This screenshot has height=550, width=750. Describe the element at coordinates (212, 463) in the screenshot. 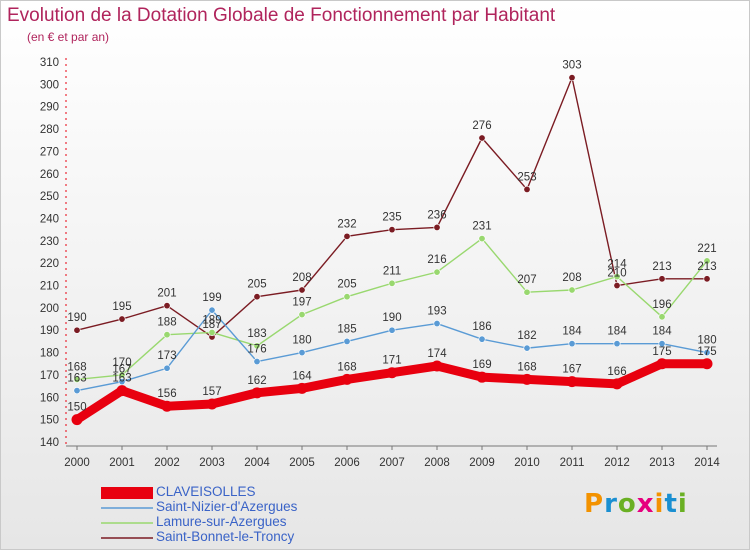

I see `x-tick-label: 2003` at that location.